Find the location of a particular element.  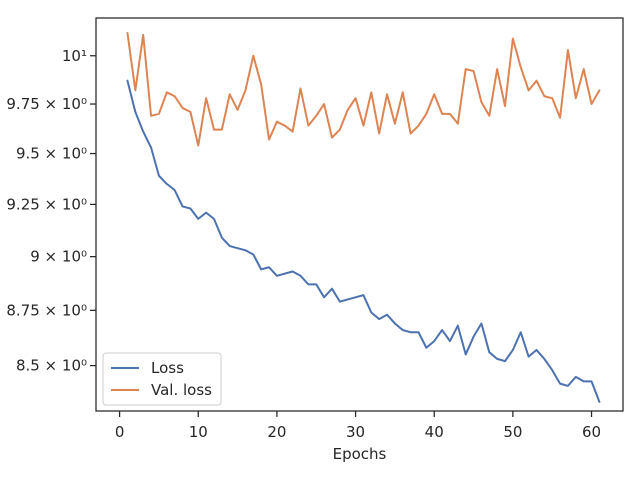

y-tick-label: 8.75 × 10⁰ is located at coordinates (46, 310).